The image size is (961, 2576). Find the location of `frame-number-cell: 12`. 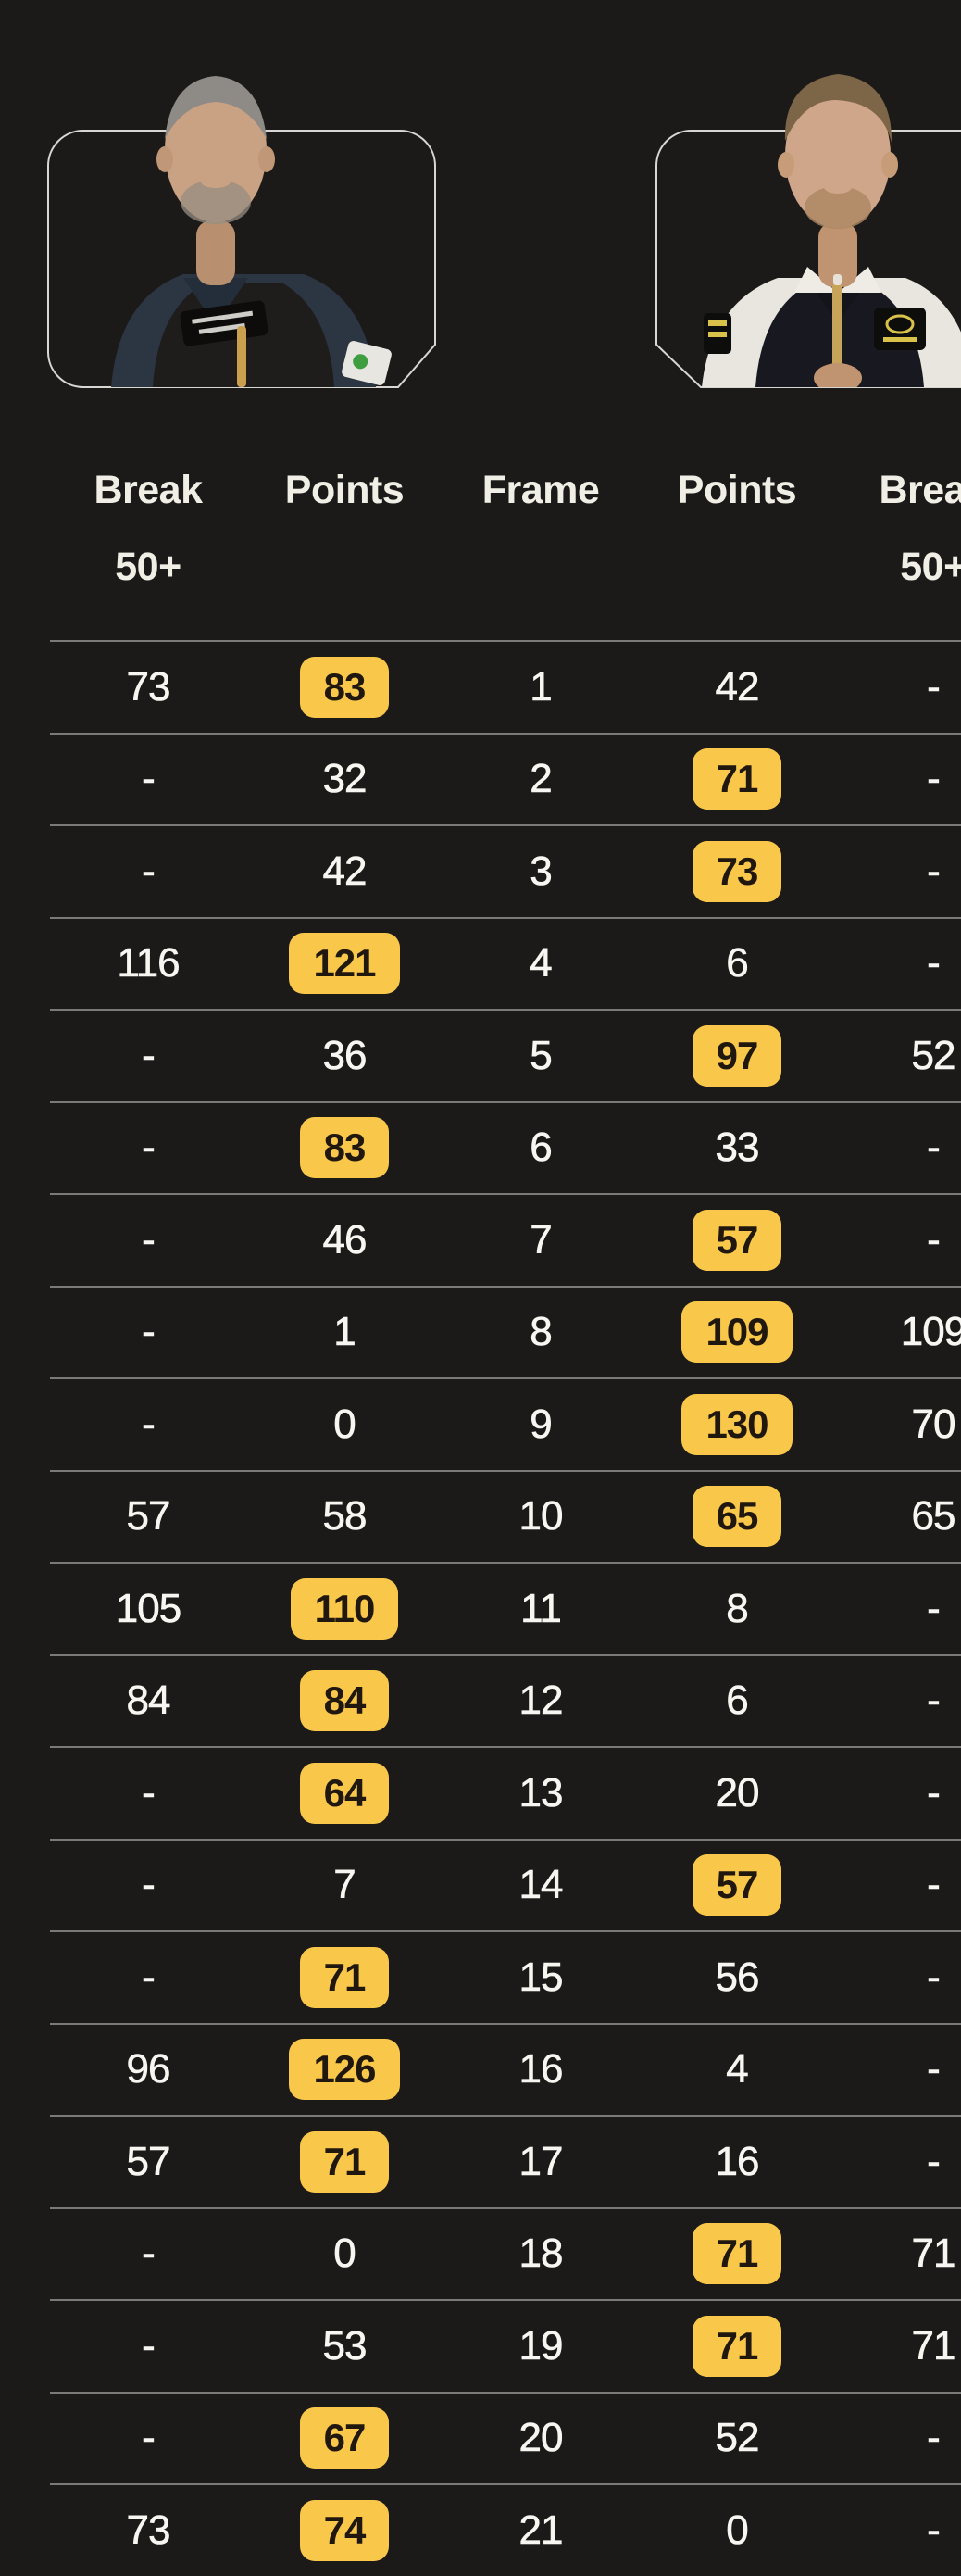

frame-number-cell: 12 is located at coordinates (541, 1701).